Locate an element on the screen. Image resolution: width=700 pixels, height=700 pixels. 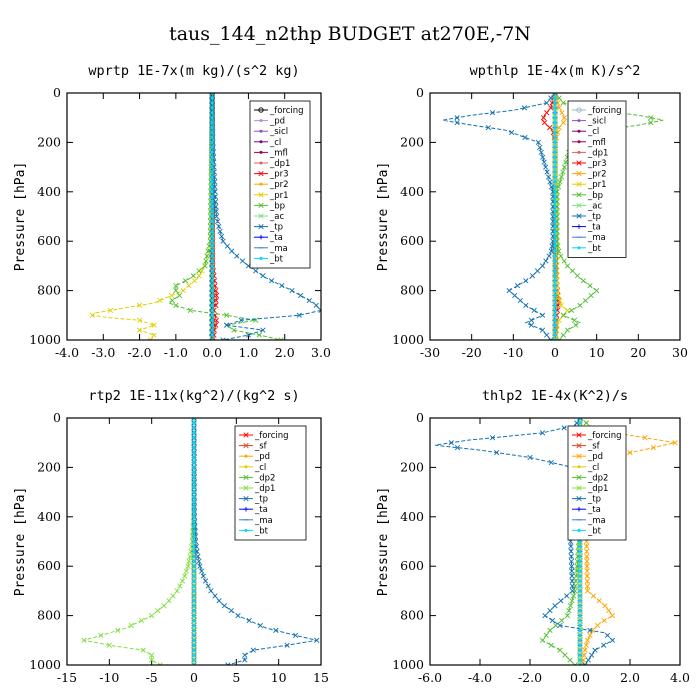
series-tp is located at coordinates (265, 216).